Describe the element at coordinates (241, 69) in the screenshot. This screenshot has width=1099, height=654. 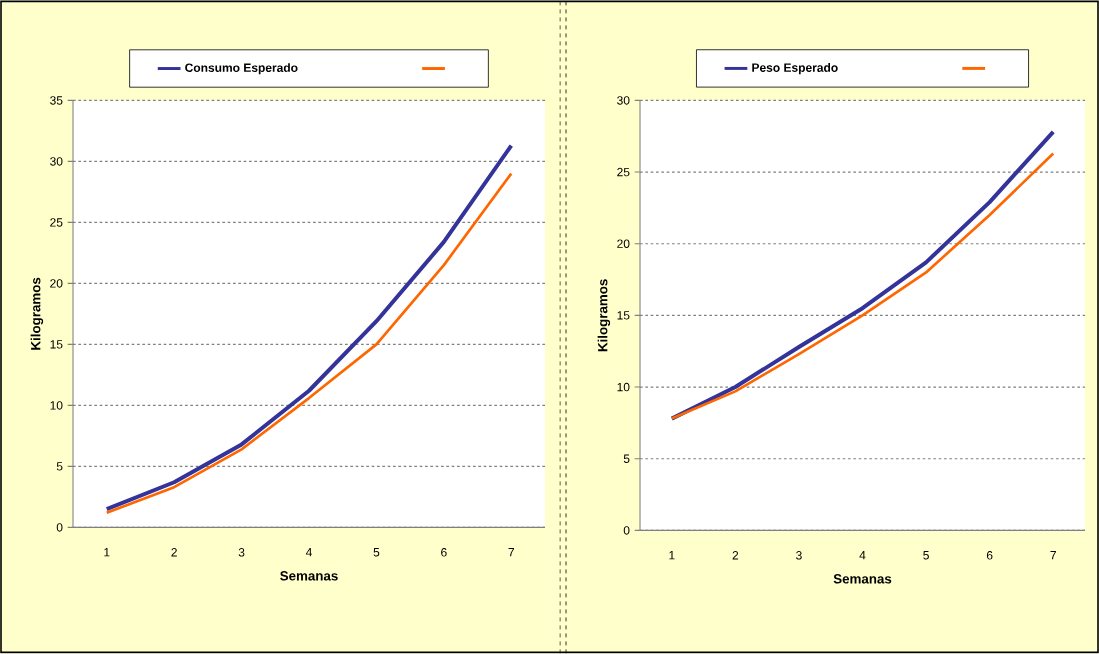
I see `legend-label: Consumo Esperado` at that location.